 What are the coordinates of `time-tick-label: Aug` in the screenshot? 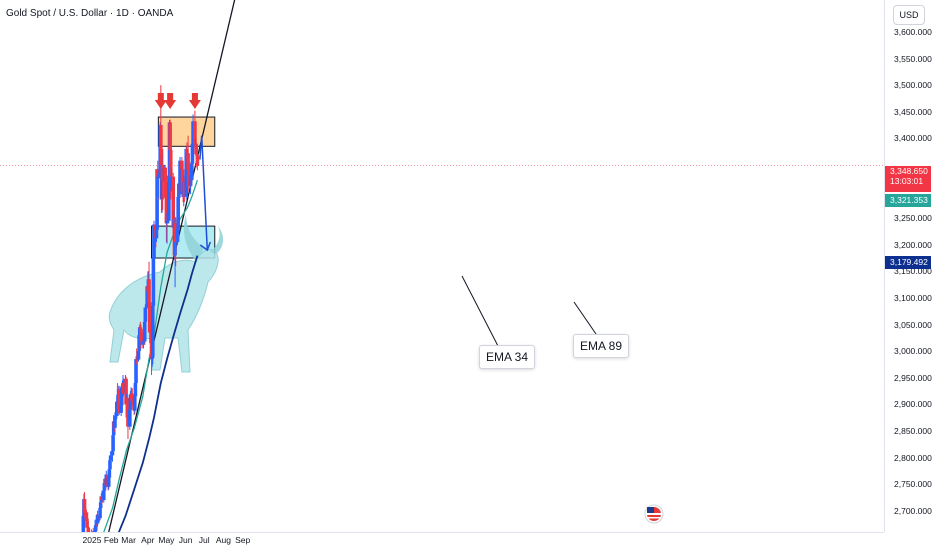 It's located at (223, 540).